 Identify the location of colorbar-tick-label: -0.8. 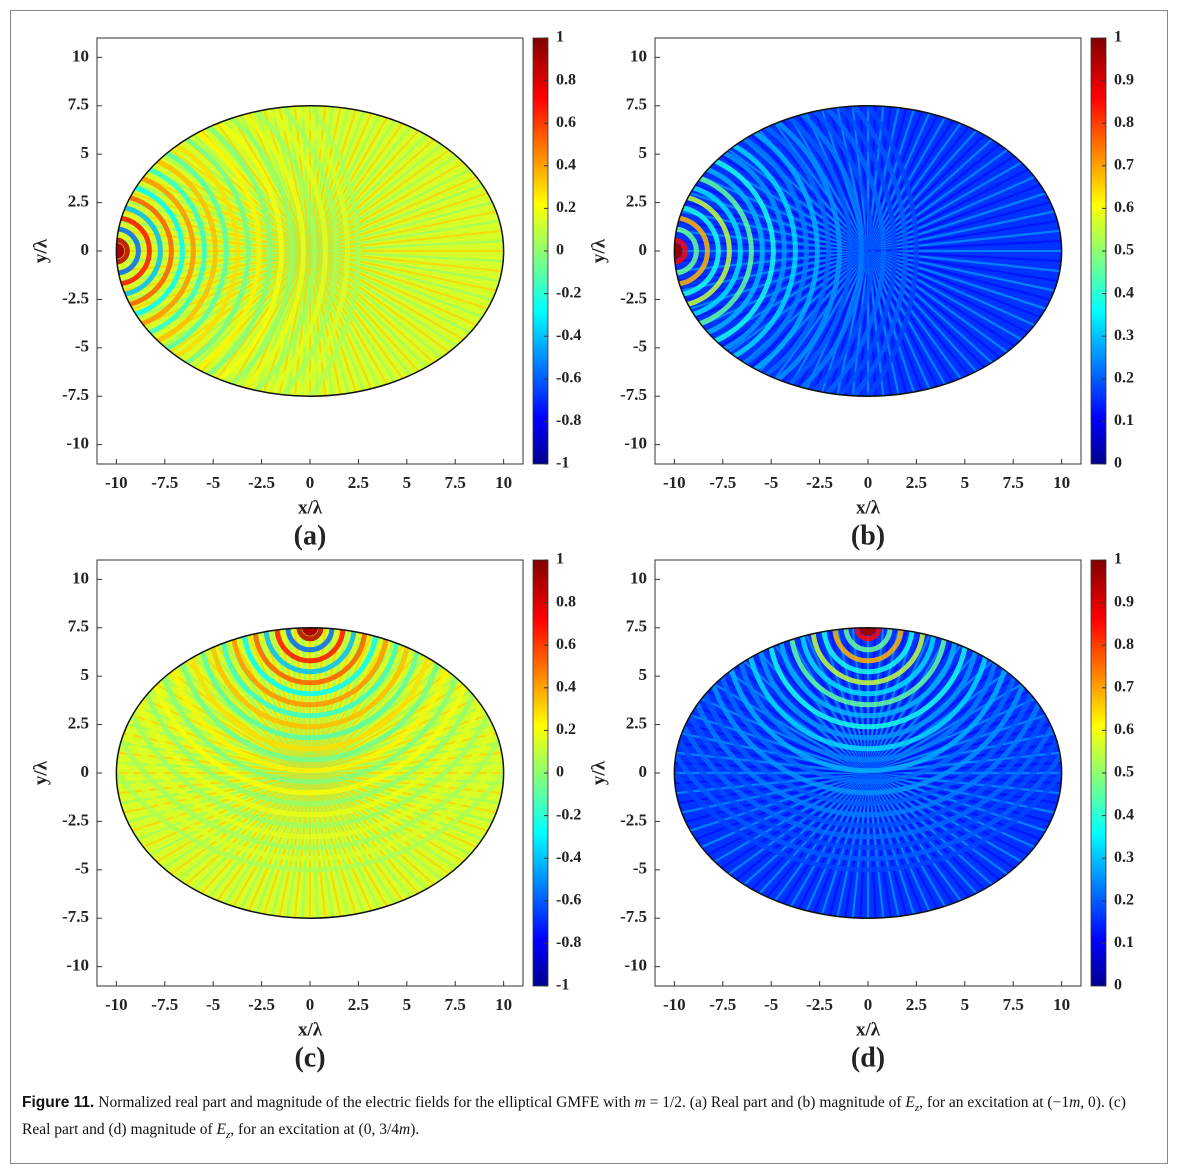
(568, 942).